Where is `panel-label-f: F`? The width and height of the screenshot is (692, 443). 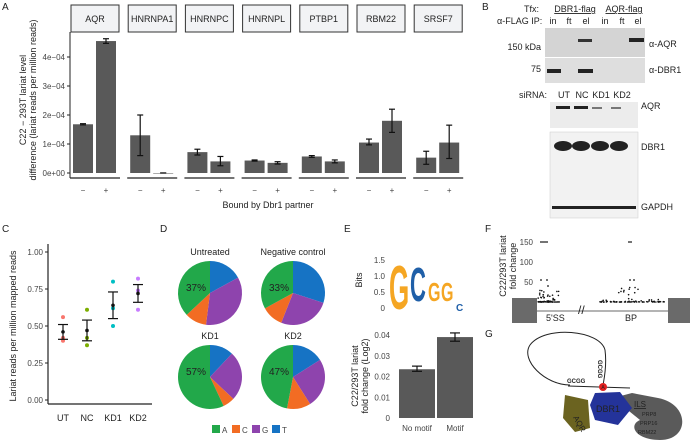
panel-label-f: F is located at coordinates (488, 229).